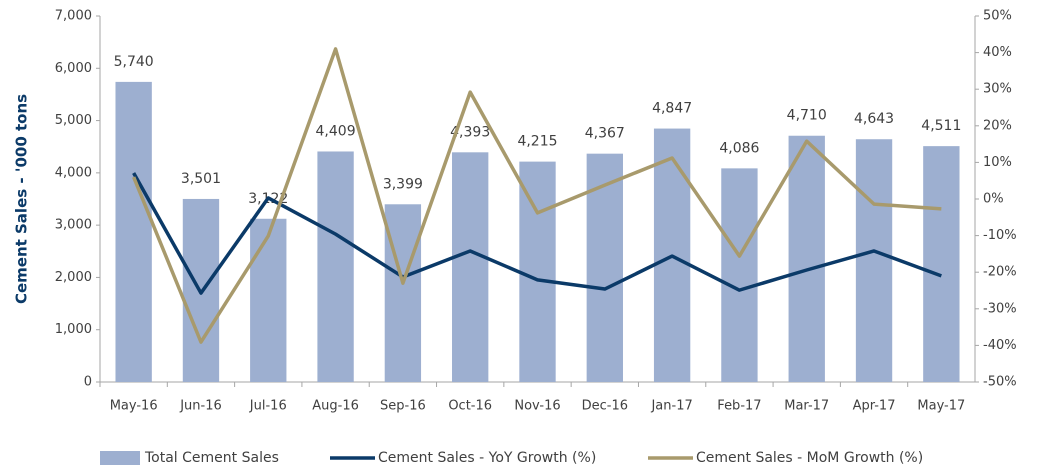 This screenshot has height=471, width=1037. What do you see at coordinates (941, 406) in the screenshot?
I see `x-tick-label: May-17` at bounding box center [941, 406].